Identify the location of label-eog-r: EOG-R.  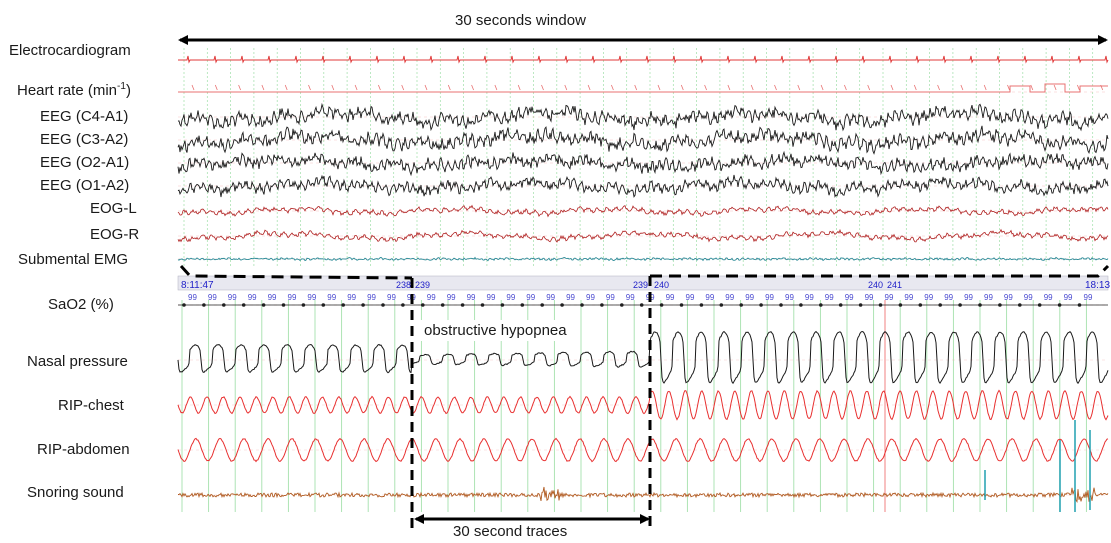
(115, 234).